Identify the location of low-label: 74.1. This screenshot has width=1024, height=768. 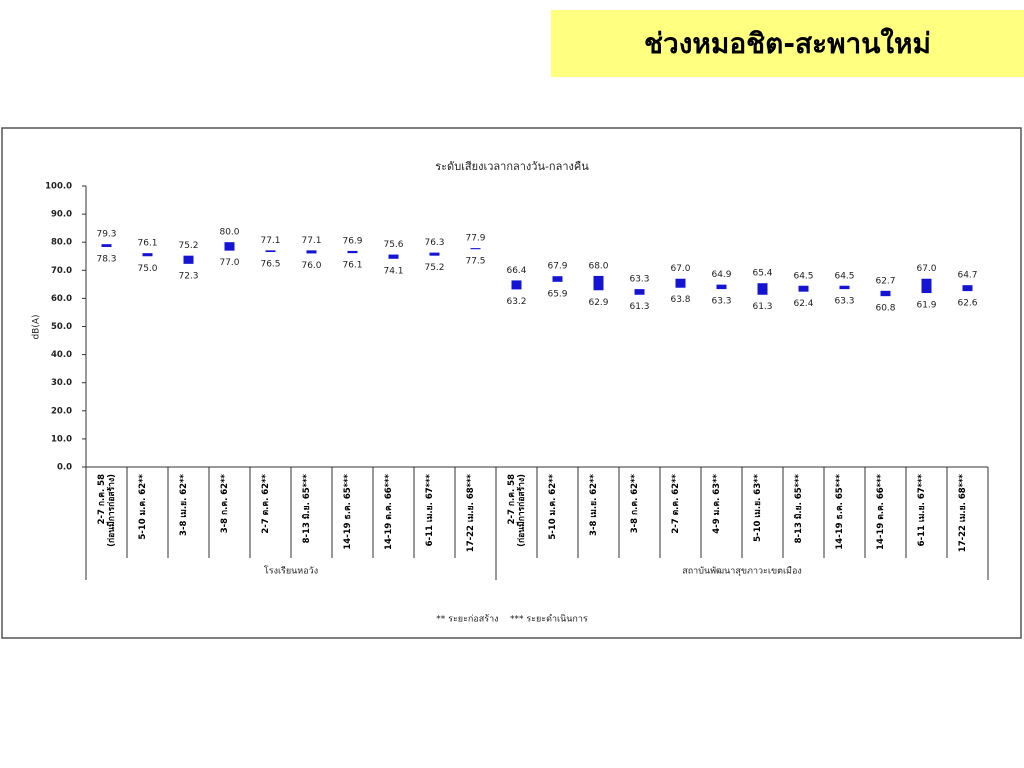
(393, 271).